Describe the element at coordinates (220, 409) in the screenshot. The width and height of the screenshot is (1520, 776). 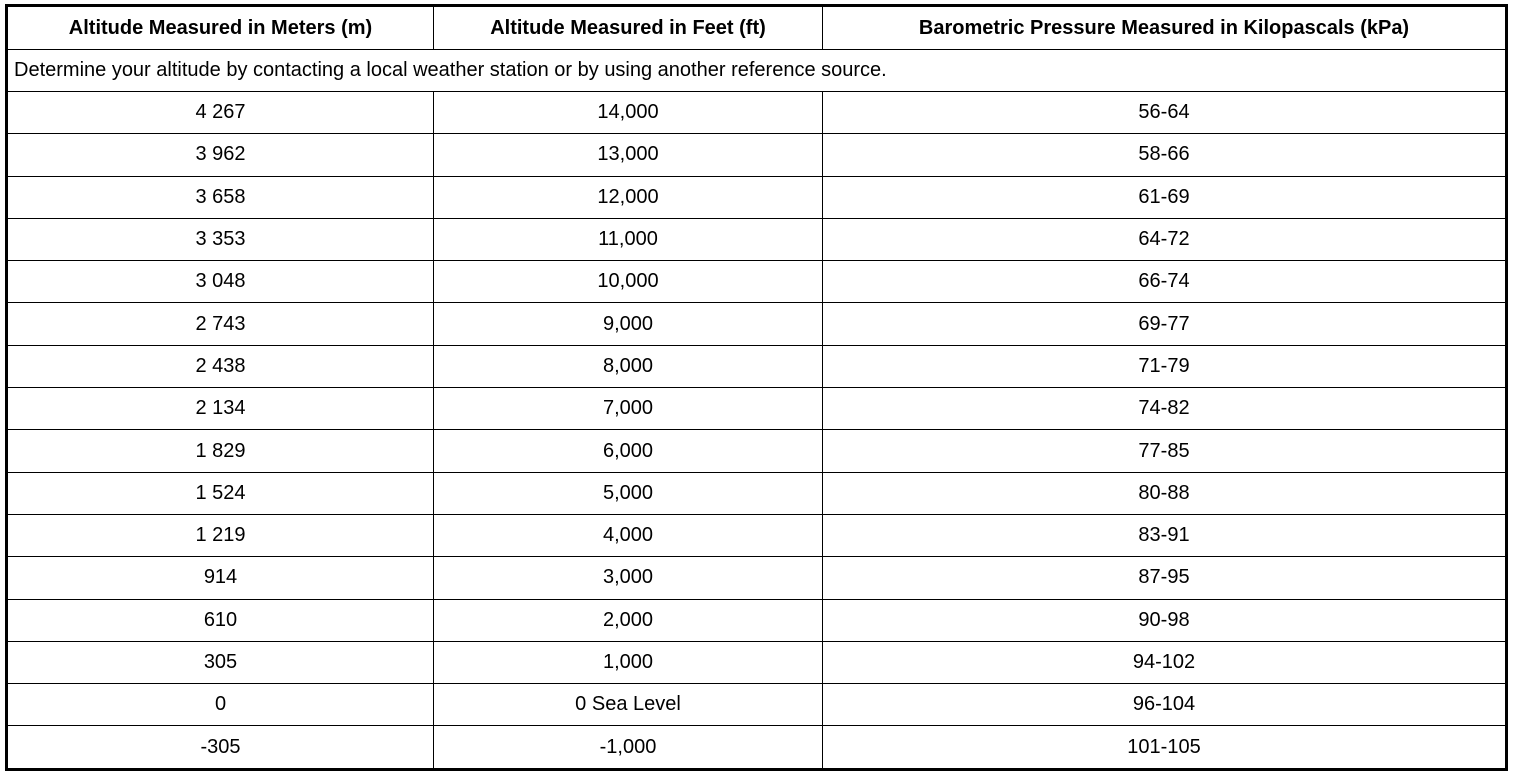
I see `cell-meters: 2 134` at that location.